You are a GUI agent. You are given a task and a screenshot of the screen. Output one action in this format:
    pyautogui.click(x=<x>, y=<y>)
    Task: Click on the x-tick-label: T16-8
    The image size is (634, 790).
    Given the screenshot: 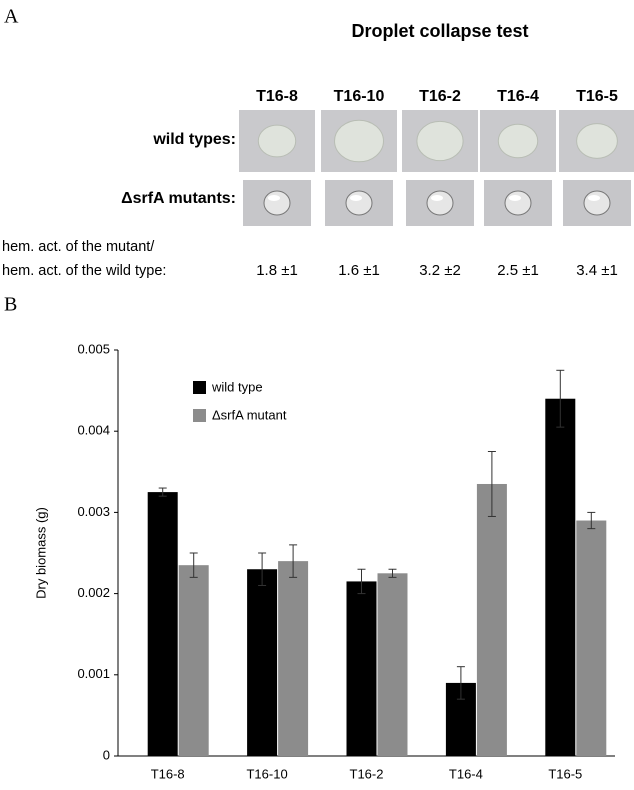 What is the action you would take?
    pyautogui.click(x=168, y=773)
    